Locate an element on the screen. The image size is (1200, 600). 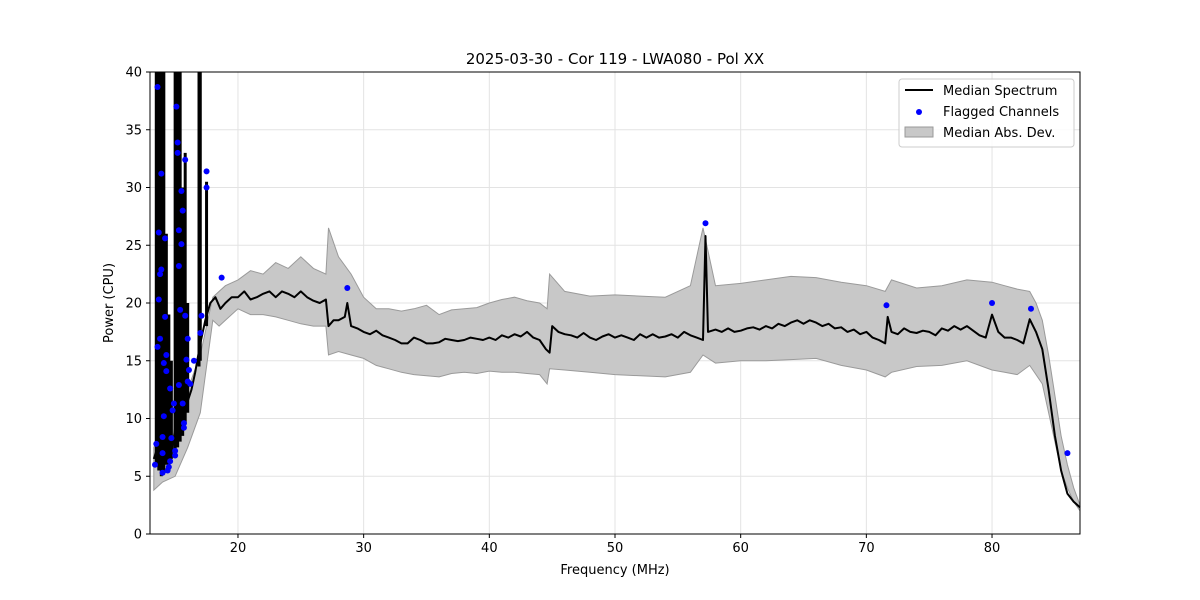
y-tick-label: 40 is located at coordinates (133, 73).